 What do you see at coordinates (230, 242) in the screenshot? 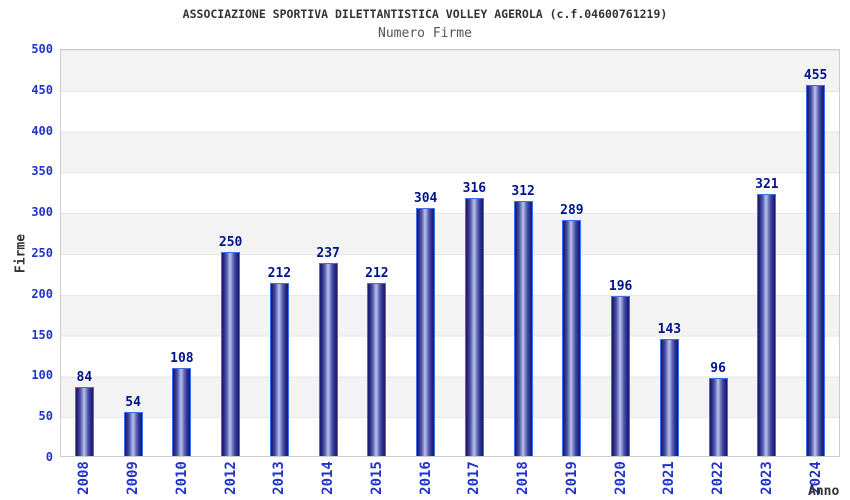
I see `bar-value-label: 250` at bounding box center [230, 242].